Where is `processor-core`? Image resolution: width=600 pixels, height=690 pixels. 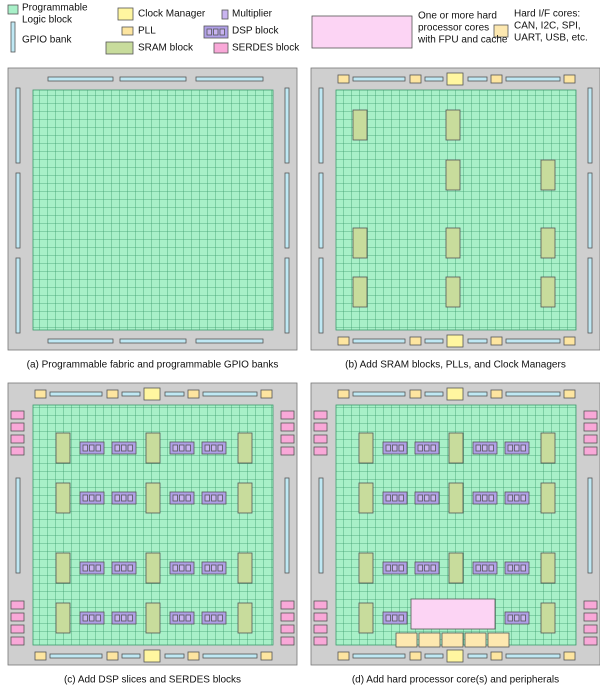 processor-core is located at coordinates (453, 614).